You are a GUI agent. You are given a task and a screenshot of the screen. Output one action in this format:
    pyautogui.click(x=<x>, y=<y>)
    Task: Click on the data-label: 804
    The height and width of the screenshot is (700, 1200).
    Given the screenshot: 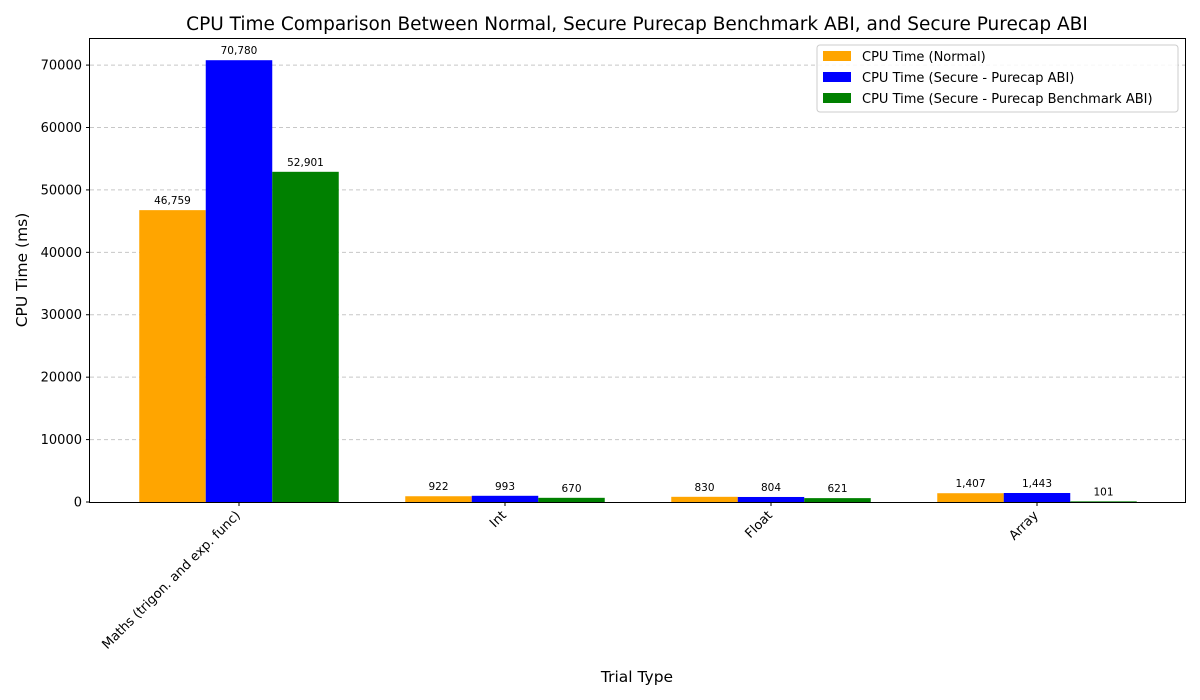 What is the action you would take?
    pyautogui.click(x=771, y=488)
    